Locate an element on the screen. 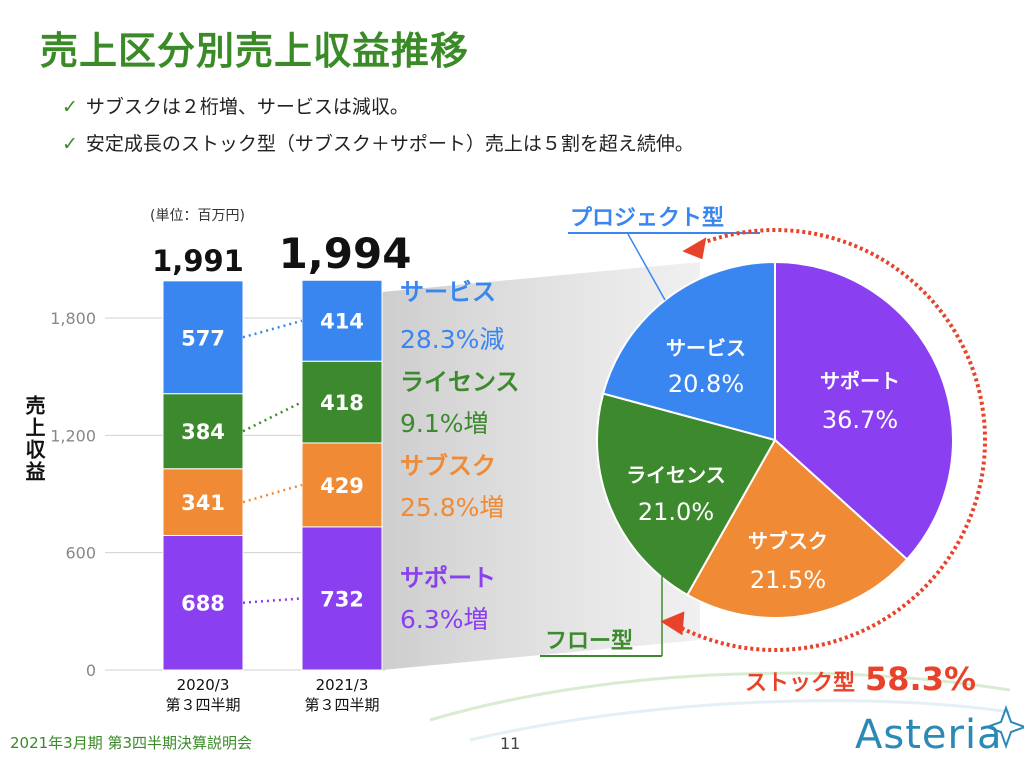  pie-value-support: 36.7% is located at coordinates (860, 420).